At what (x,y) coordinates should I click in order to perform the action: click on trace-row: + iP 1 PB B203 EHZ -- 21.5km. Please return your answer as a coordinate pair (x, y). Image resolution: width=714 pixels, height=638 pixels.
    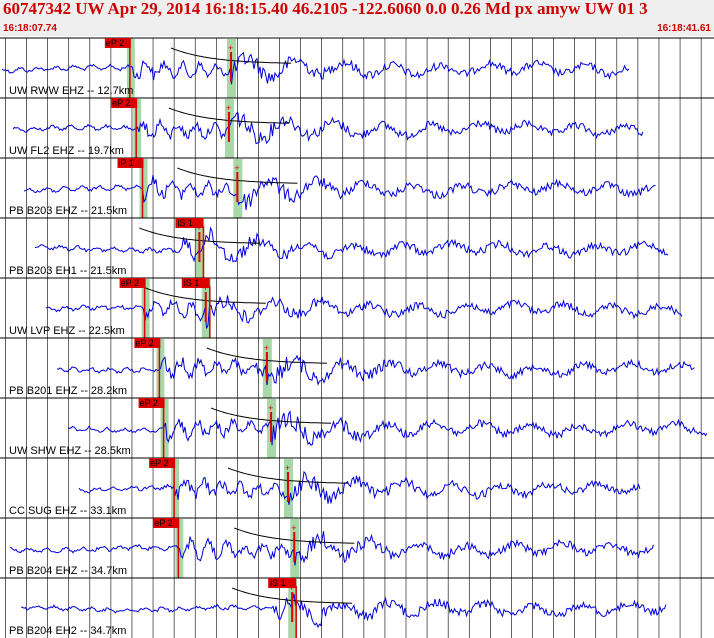
    Looking at the image, I should click on (357, 187).